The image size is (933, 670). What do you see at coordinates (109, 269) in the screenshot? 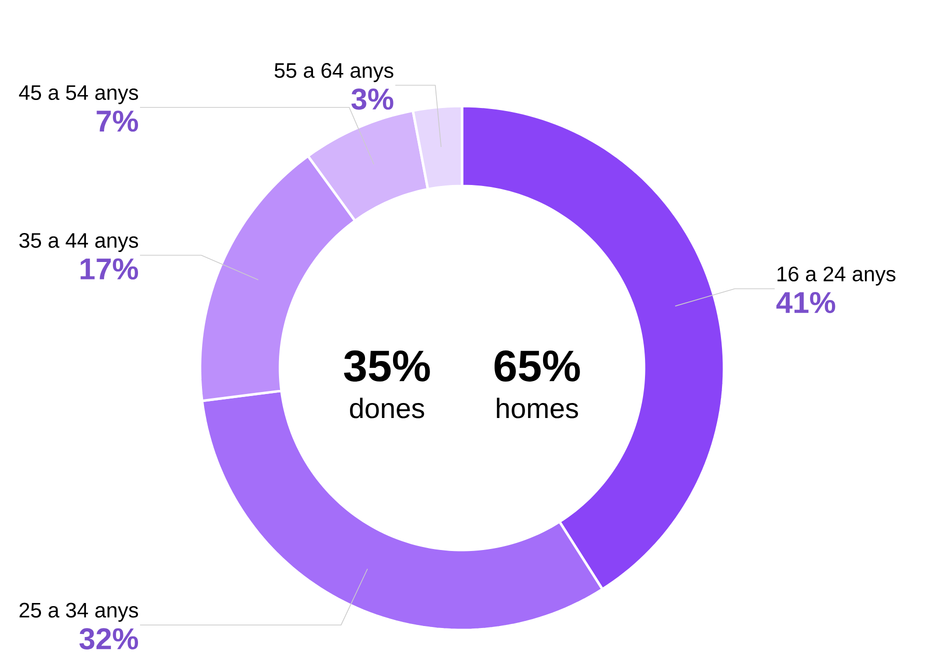
I see `data-label: 17%` at bounding box center [109, 269].